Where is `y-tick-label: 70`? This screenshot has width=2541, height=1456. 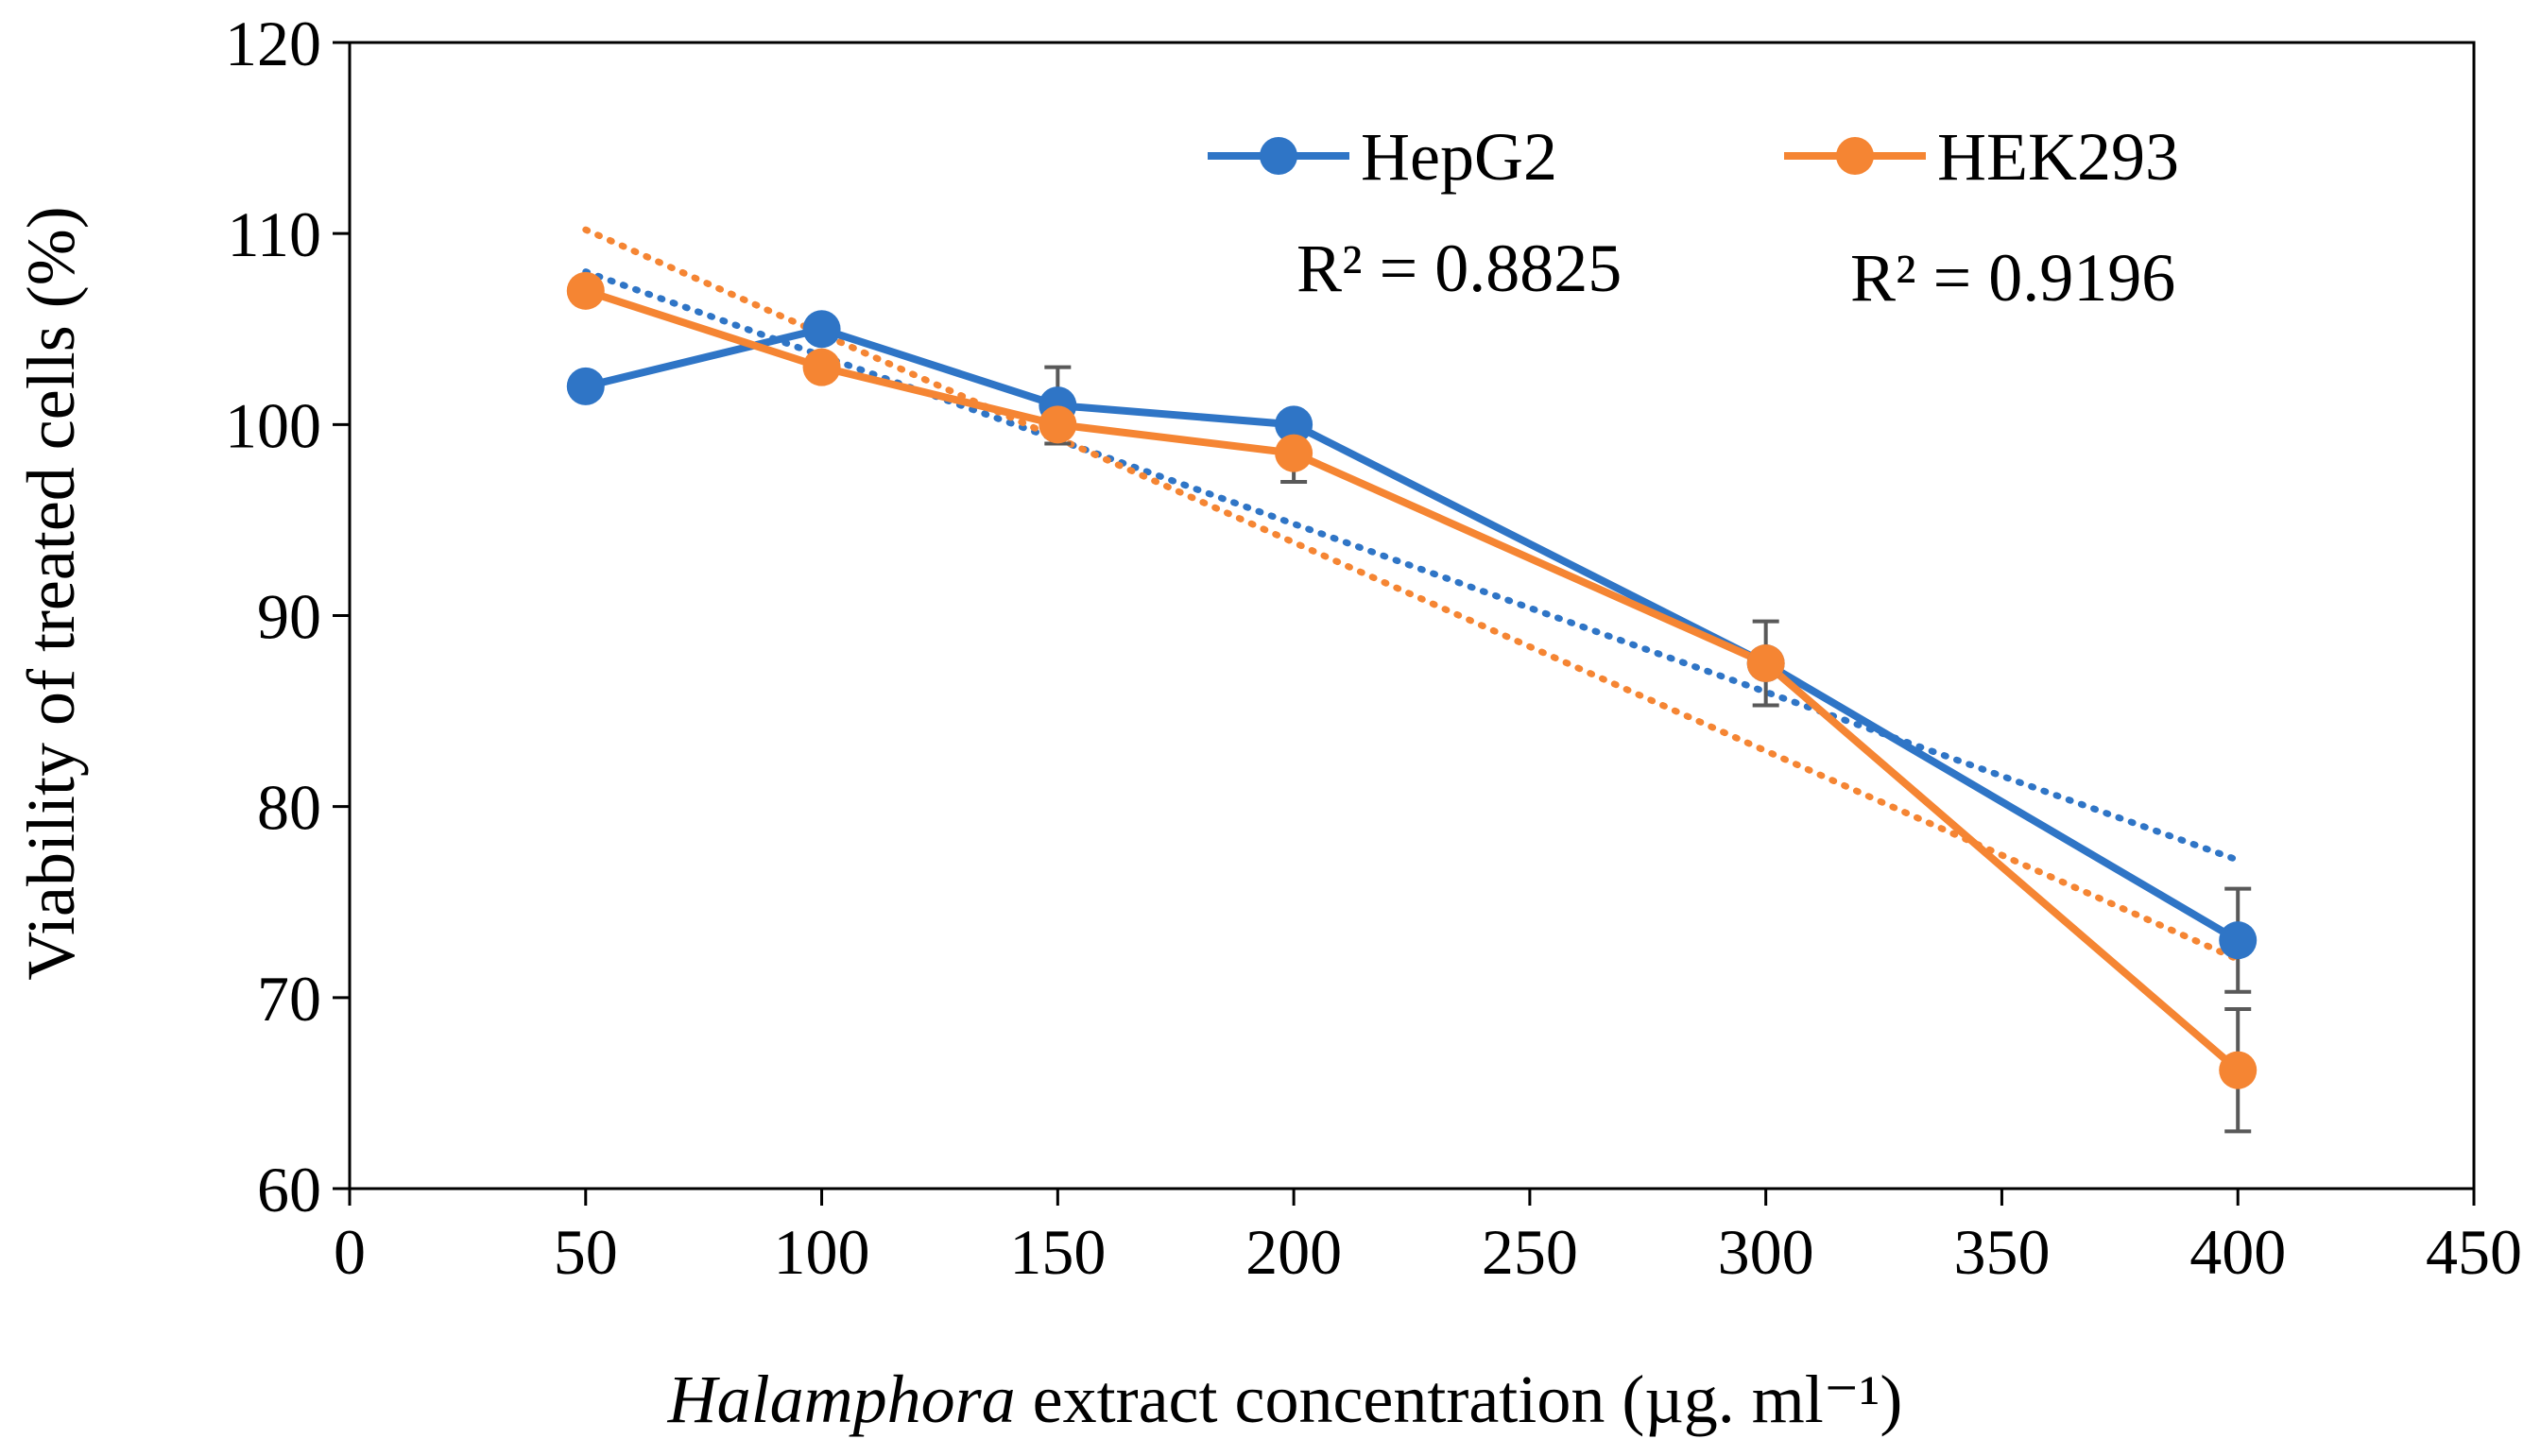 y-tick-label: 70 is located at coordinates (289, 999).